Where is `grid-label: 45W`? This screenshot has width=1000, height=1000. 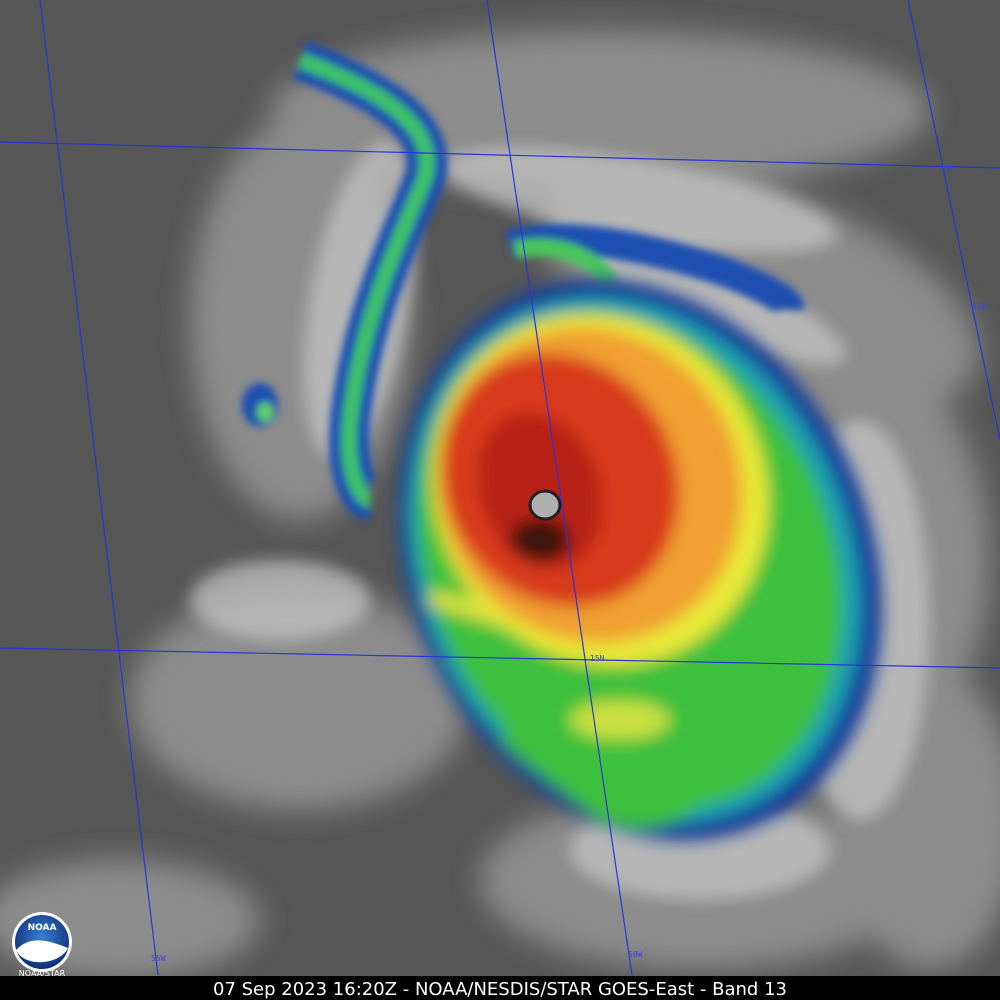 grid-label: 45W is located at coordinates (979, 306).